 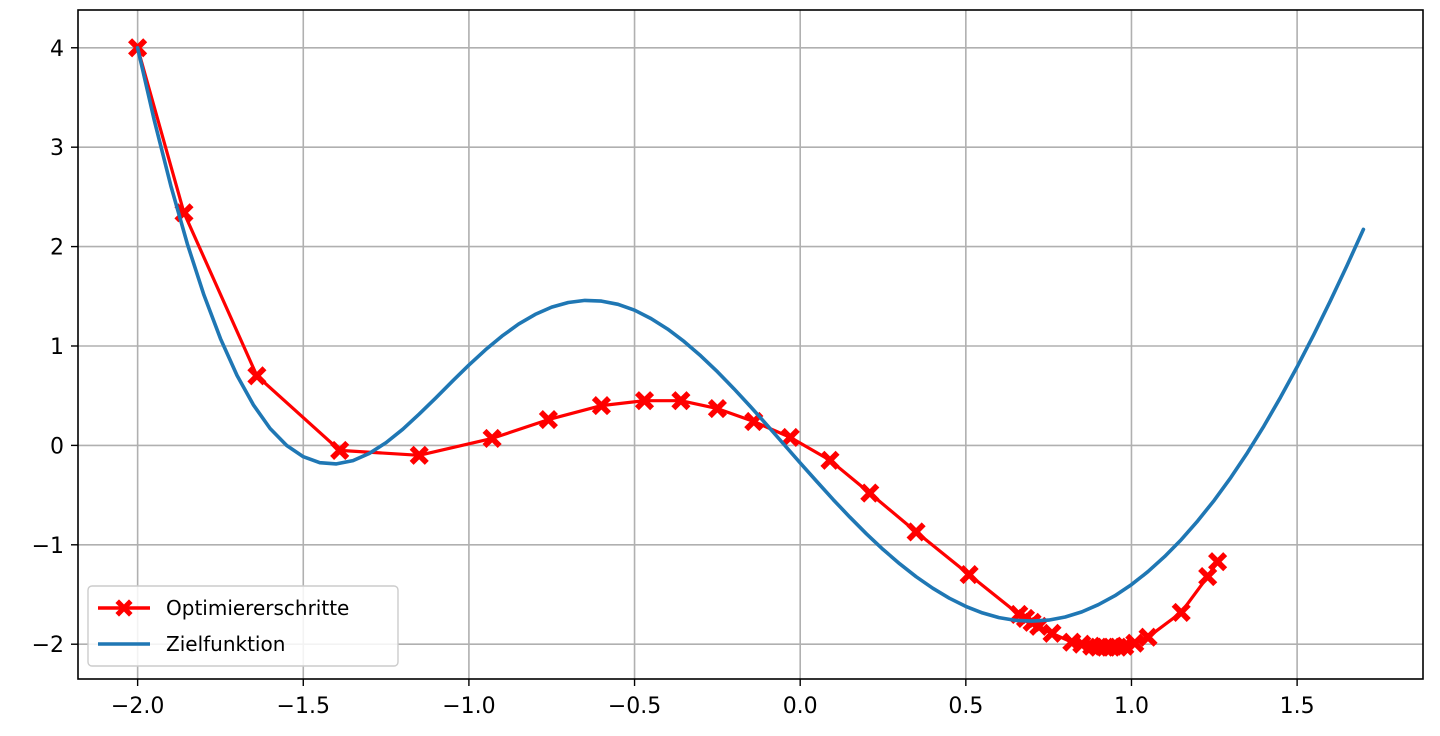 I want to click on legend: Optimiererschritte Zielfunktion, so click(x=243, y=626).